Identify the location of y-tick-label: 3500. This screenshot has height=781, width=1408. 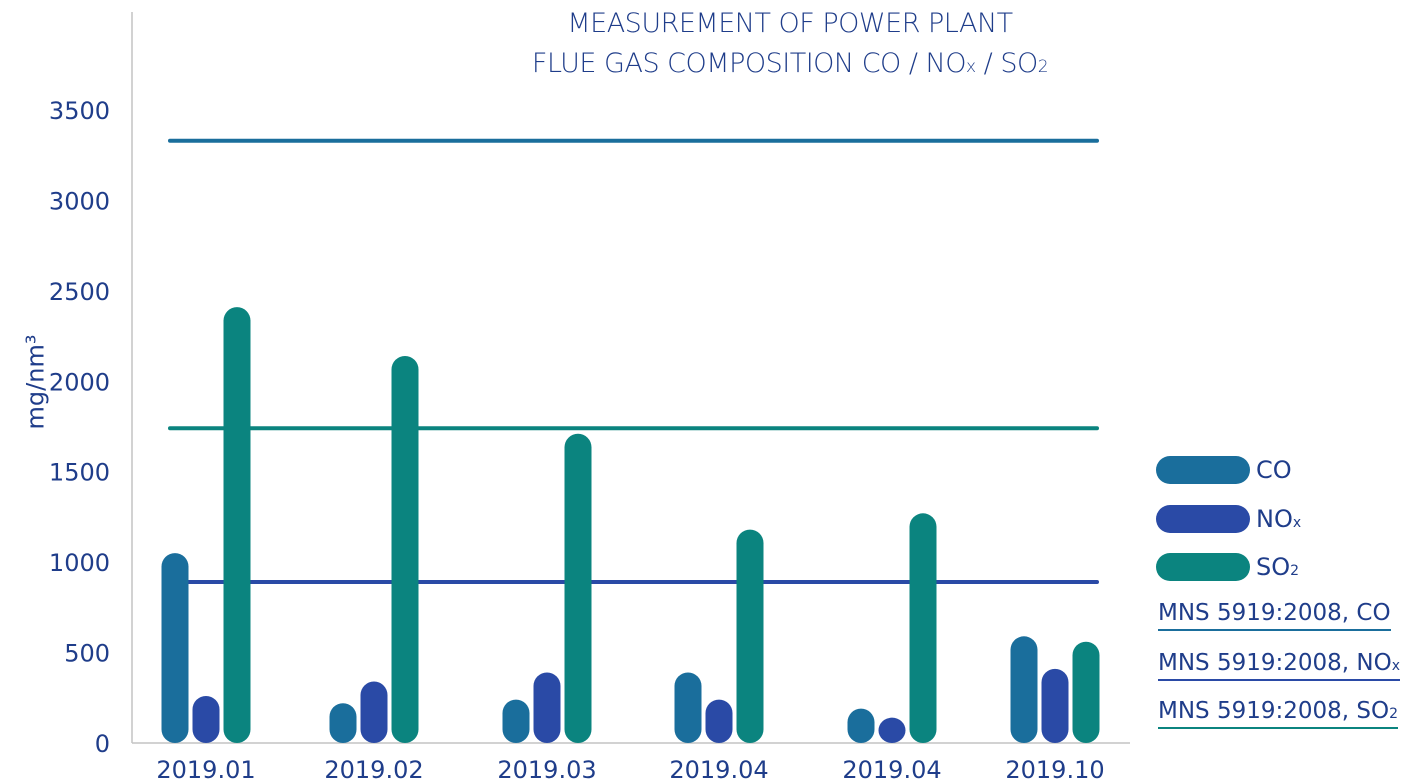
(79, 111).